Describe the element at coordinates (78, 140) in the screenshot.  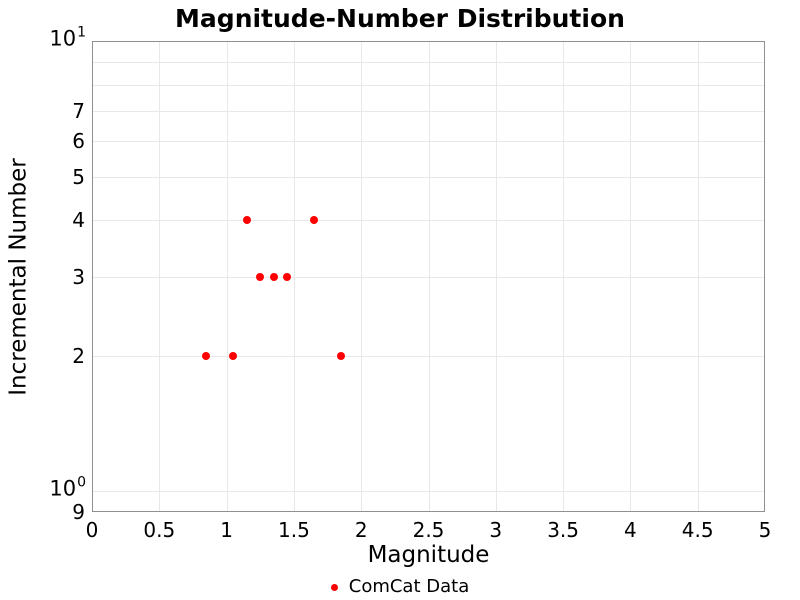
I see `y-tick-label: 6` at that location.